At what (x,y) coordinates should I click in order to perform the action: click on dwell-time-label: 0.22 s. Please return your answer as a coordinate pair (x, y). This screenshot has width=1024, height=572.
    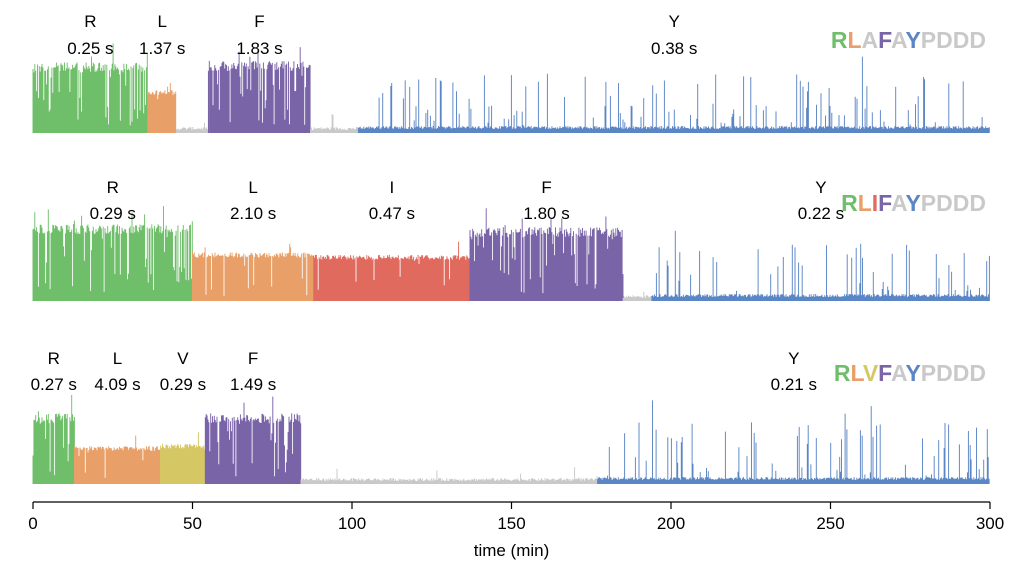
    Looking at the image, I should click on (821, 213).